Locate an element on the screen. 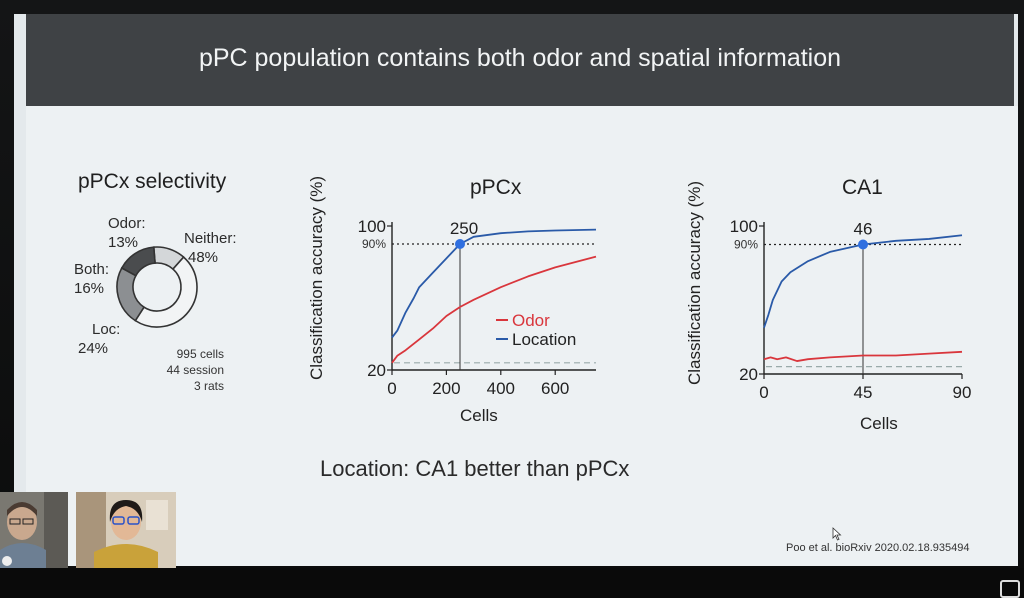 The width and height of the screenshot is (1024, 598). citation: Poo et al. bioRxiv 2020.02.18.935494 is located at coordinates (878, 548).